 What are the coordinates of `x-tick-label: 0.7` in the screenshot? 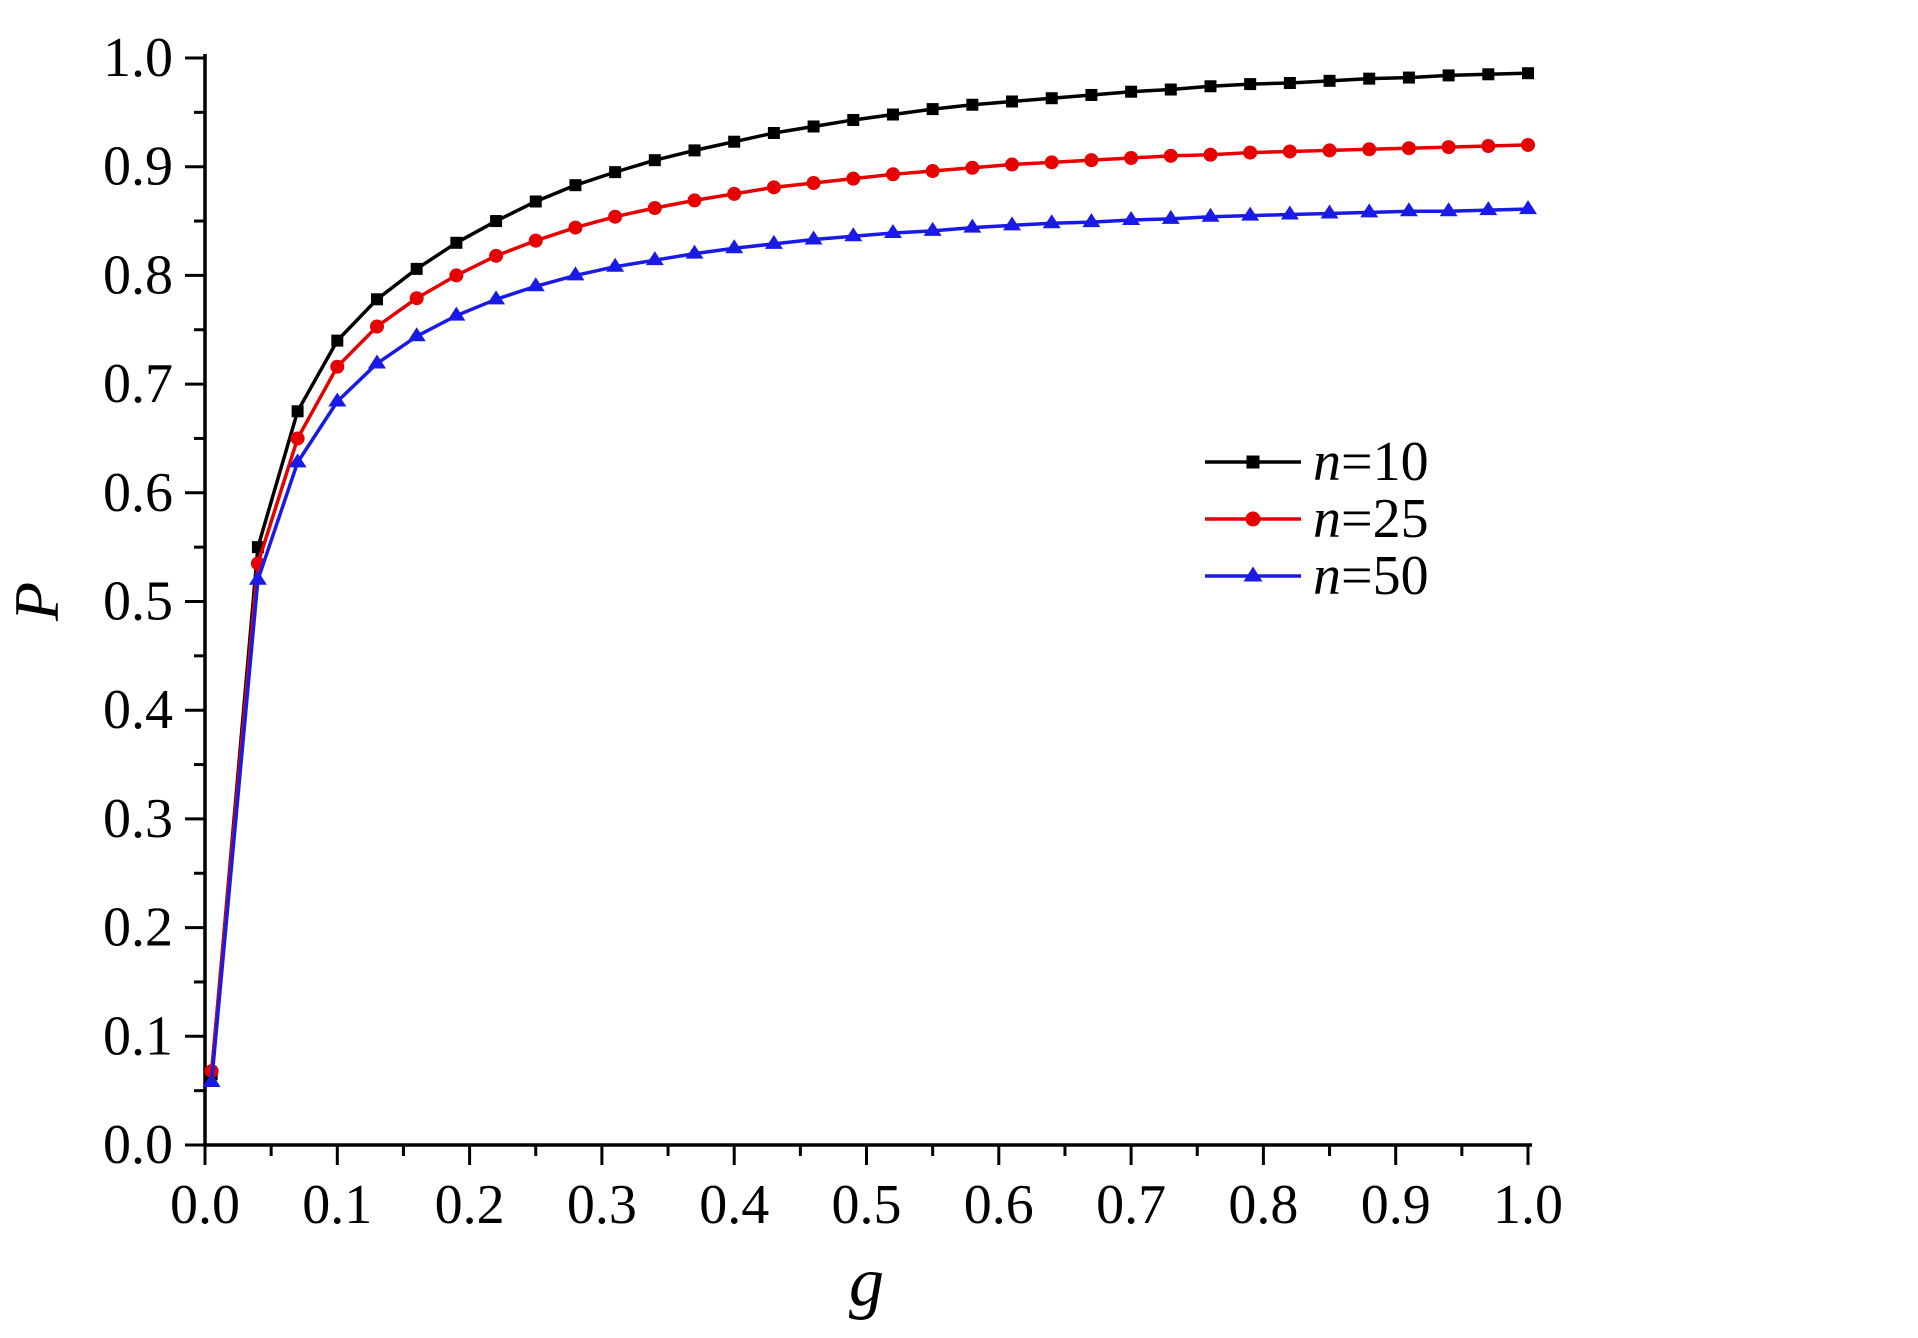 It's located at (1131, 1205).